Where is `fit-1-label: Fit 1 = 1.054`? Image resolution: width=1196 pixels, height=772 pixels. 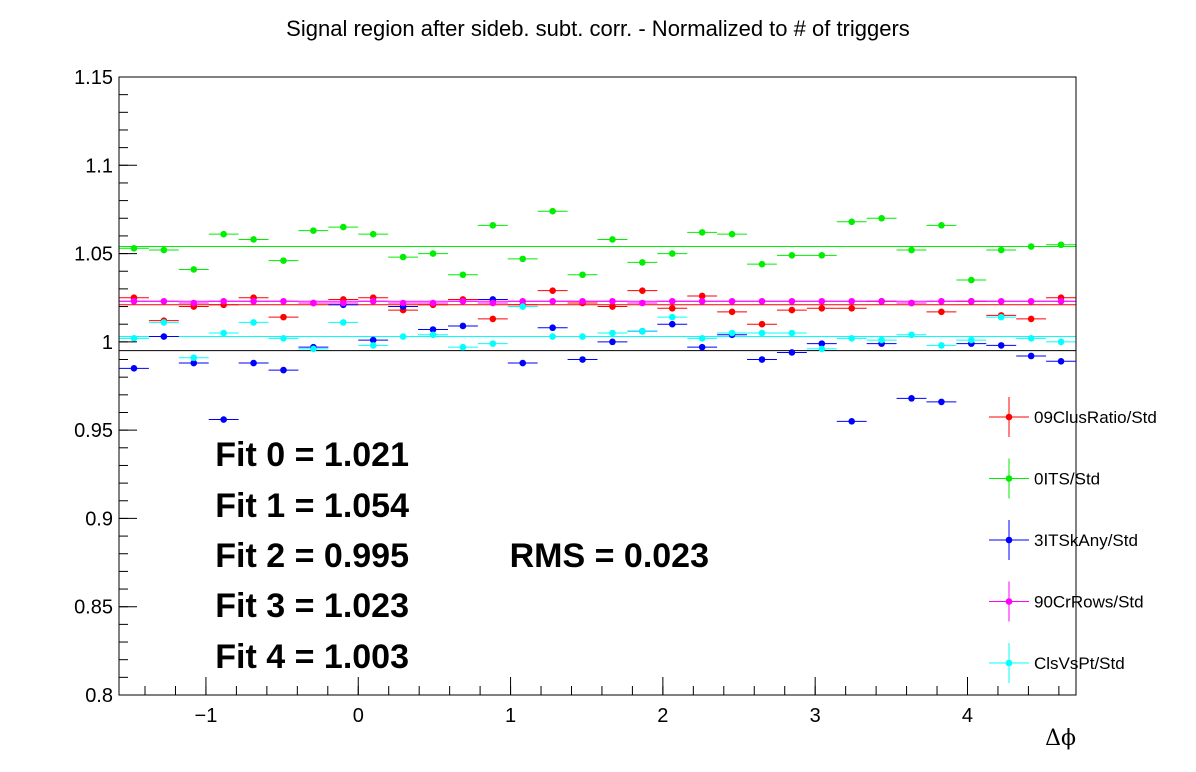 fit-1-label: Fit 1 = 1.054 is located at coordinates (312, 506).